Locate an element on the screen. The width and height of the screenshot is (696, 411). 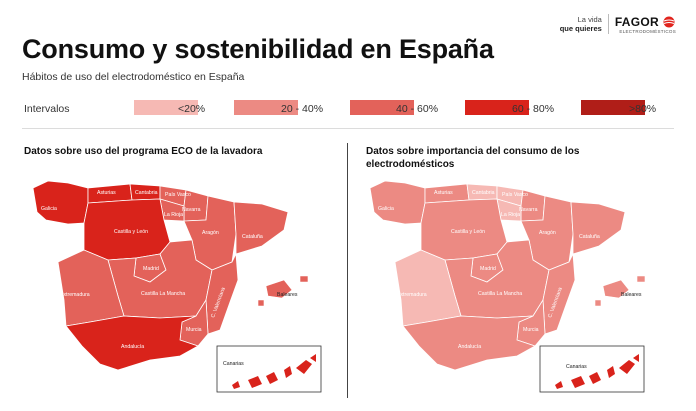
panel-divider is located at coordinates (347, 270).